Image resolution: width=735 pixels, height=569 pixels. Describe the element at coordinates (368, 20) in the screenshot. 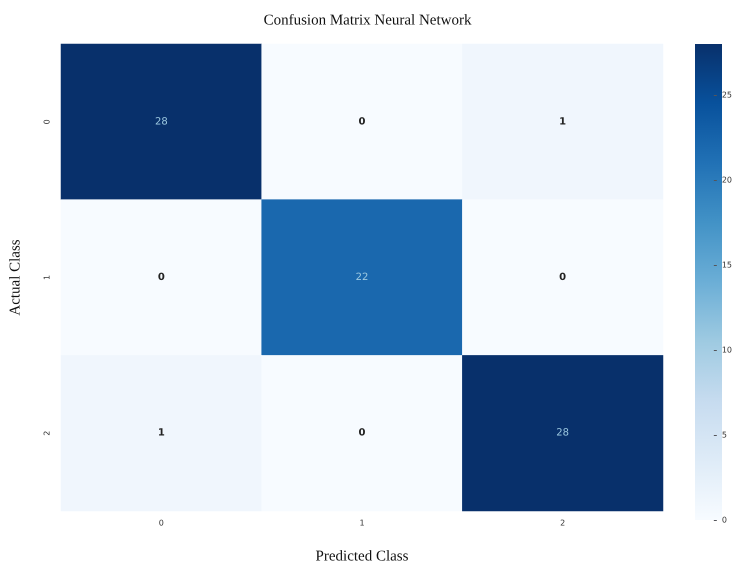

I see `chart-title: Confusion Matrix Neural Network` at that location.